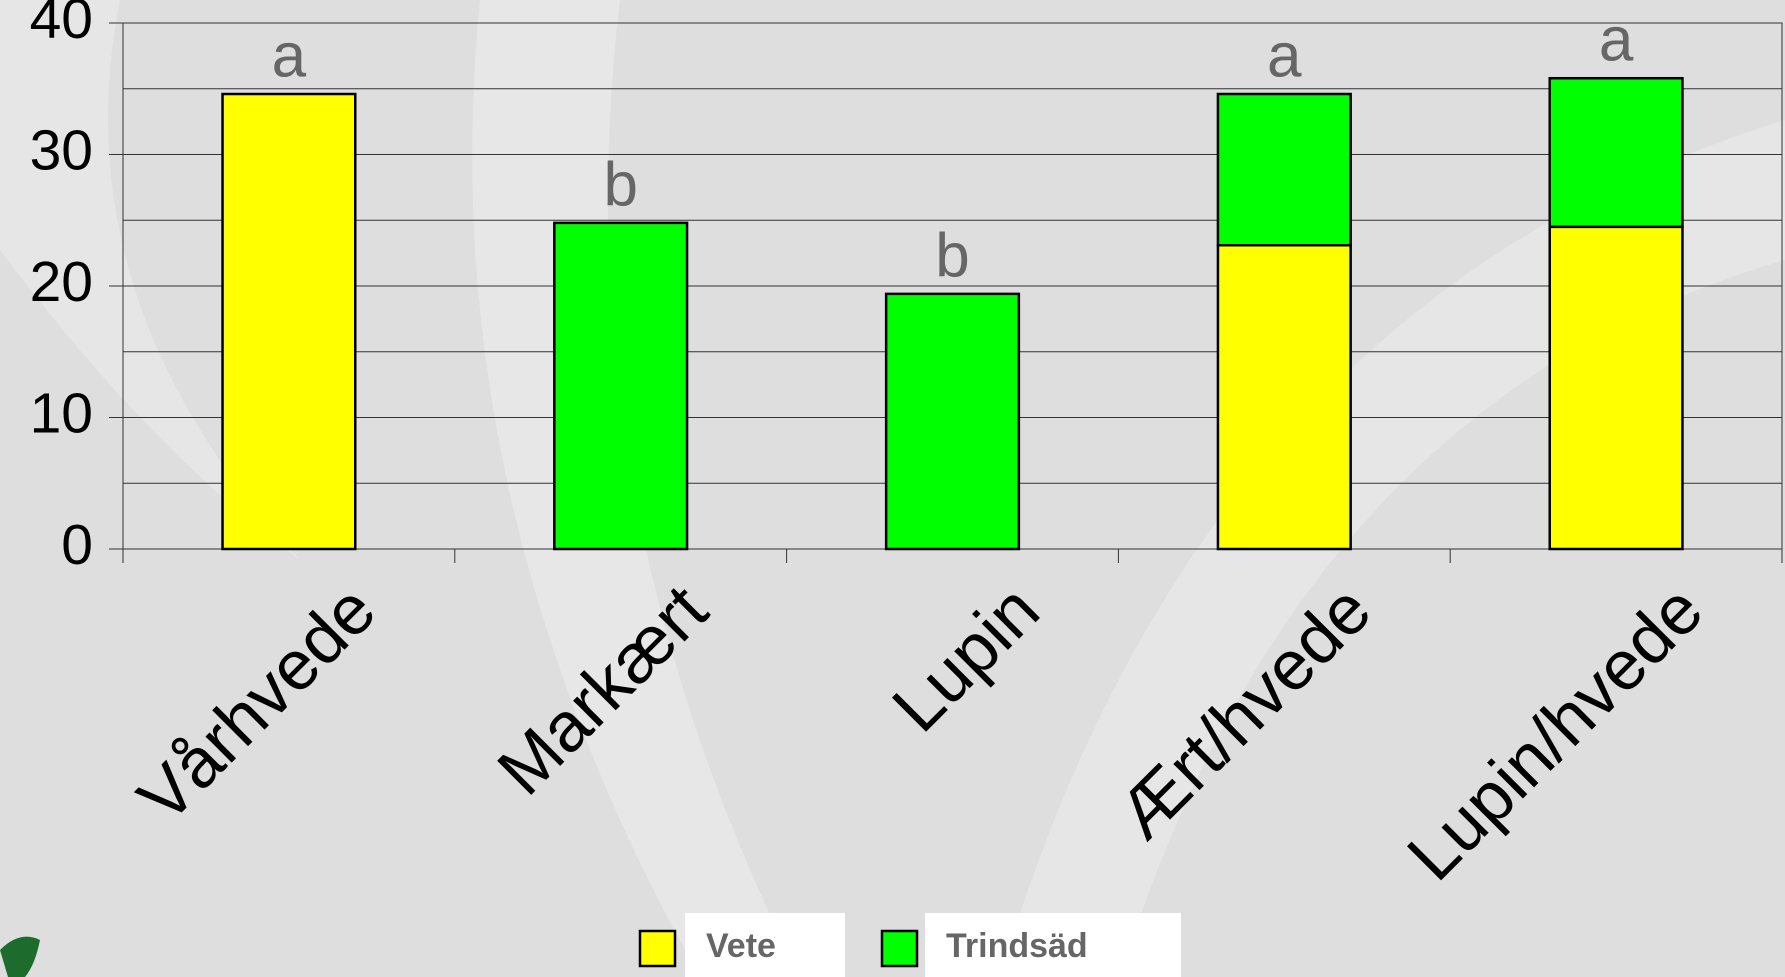  What do you see at coordinates (61, 414) in the screenshot?
I see `y-tick-label: 10` at bounding box center [61, 414].